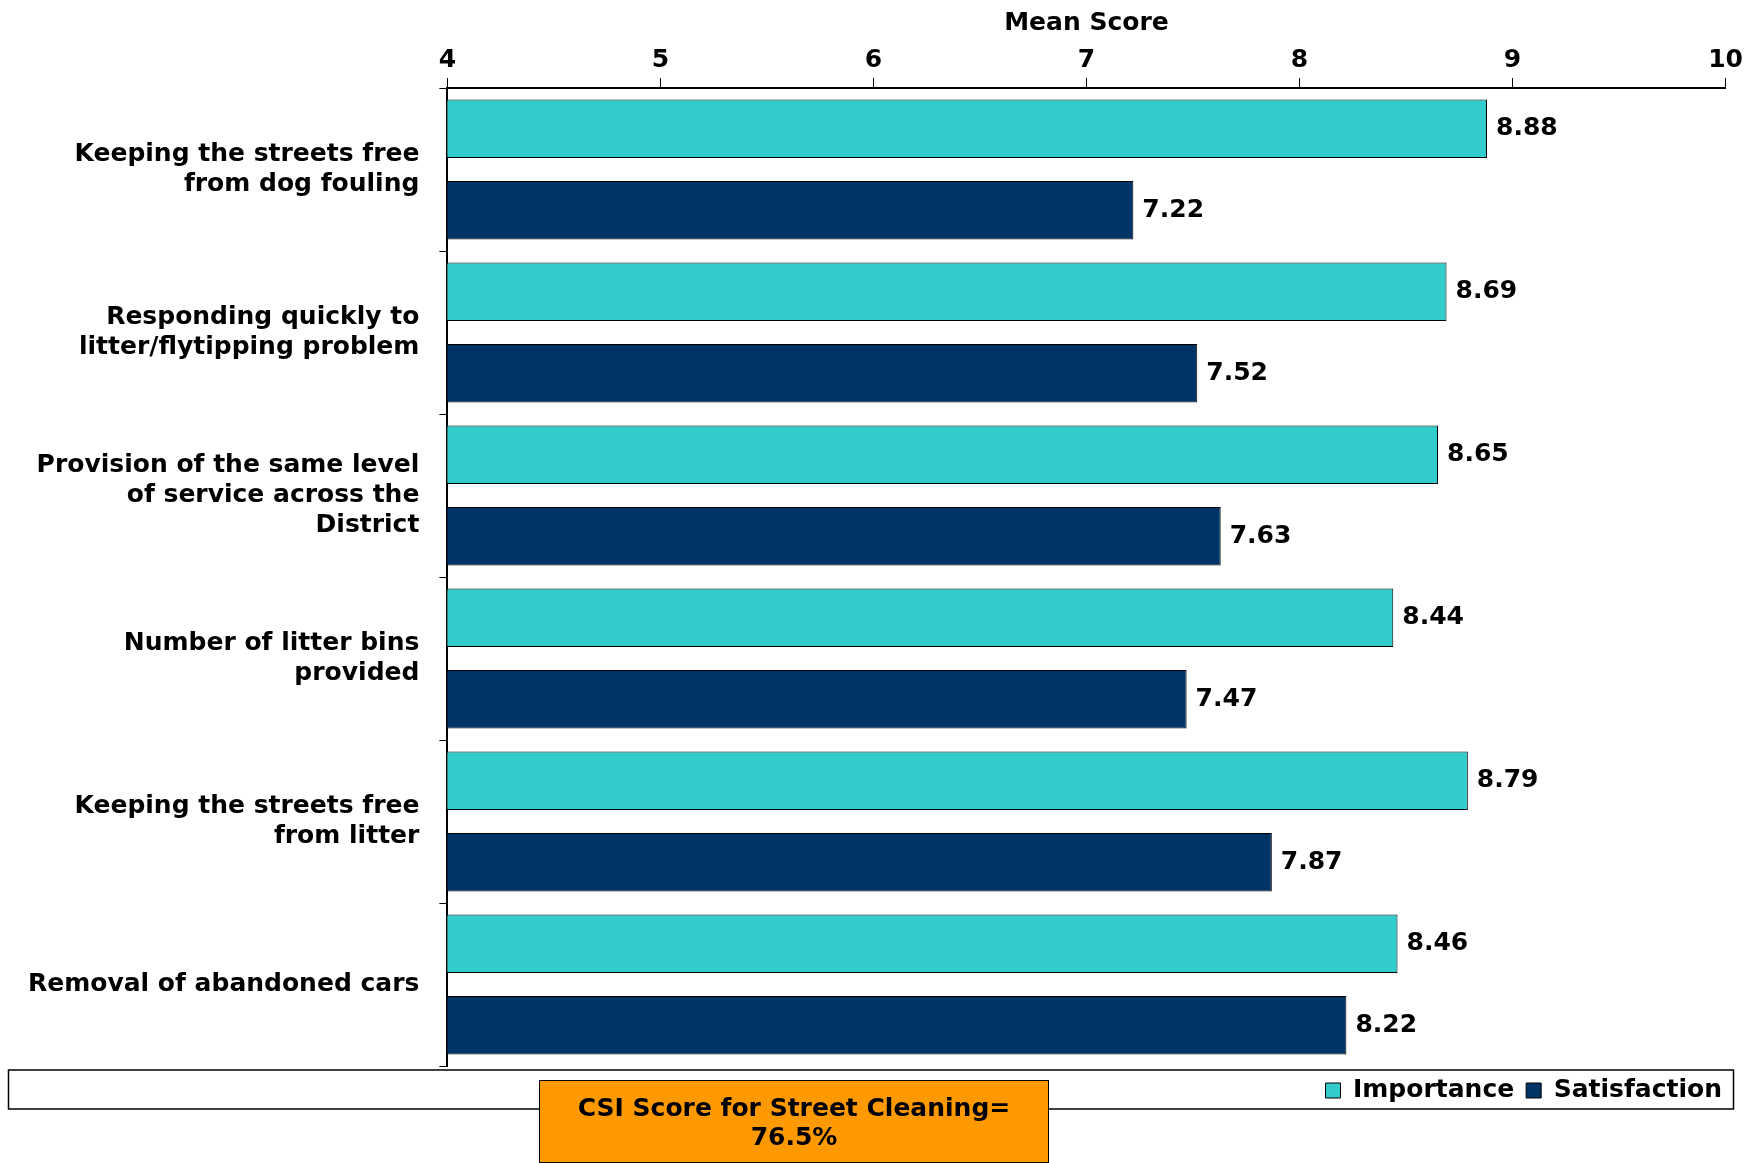 This screenshot has width=1746, height=1163. What do you see at coordinates (1507, 779) in the screenshot?
I see `data-label: 8.79` at bounding box center [1507, 779].